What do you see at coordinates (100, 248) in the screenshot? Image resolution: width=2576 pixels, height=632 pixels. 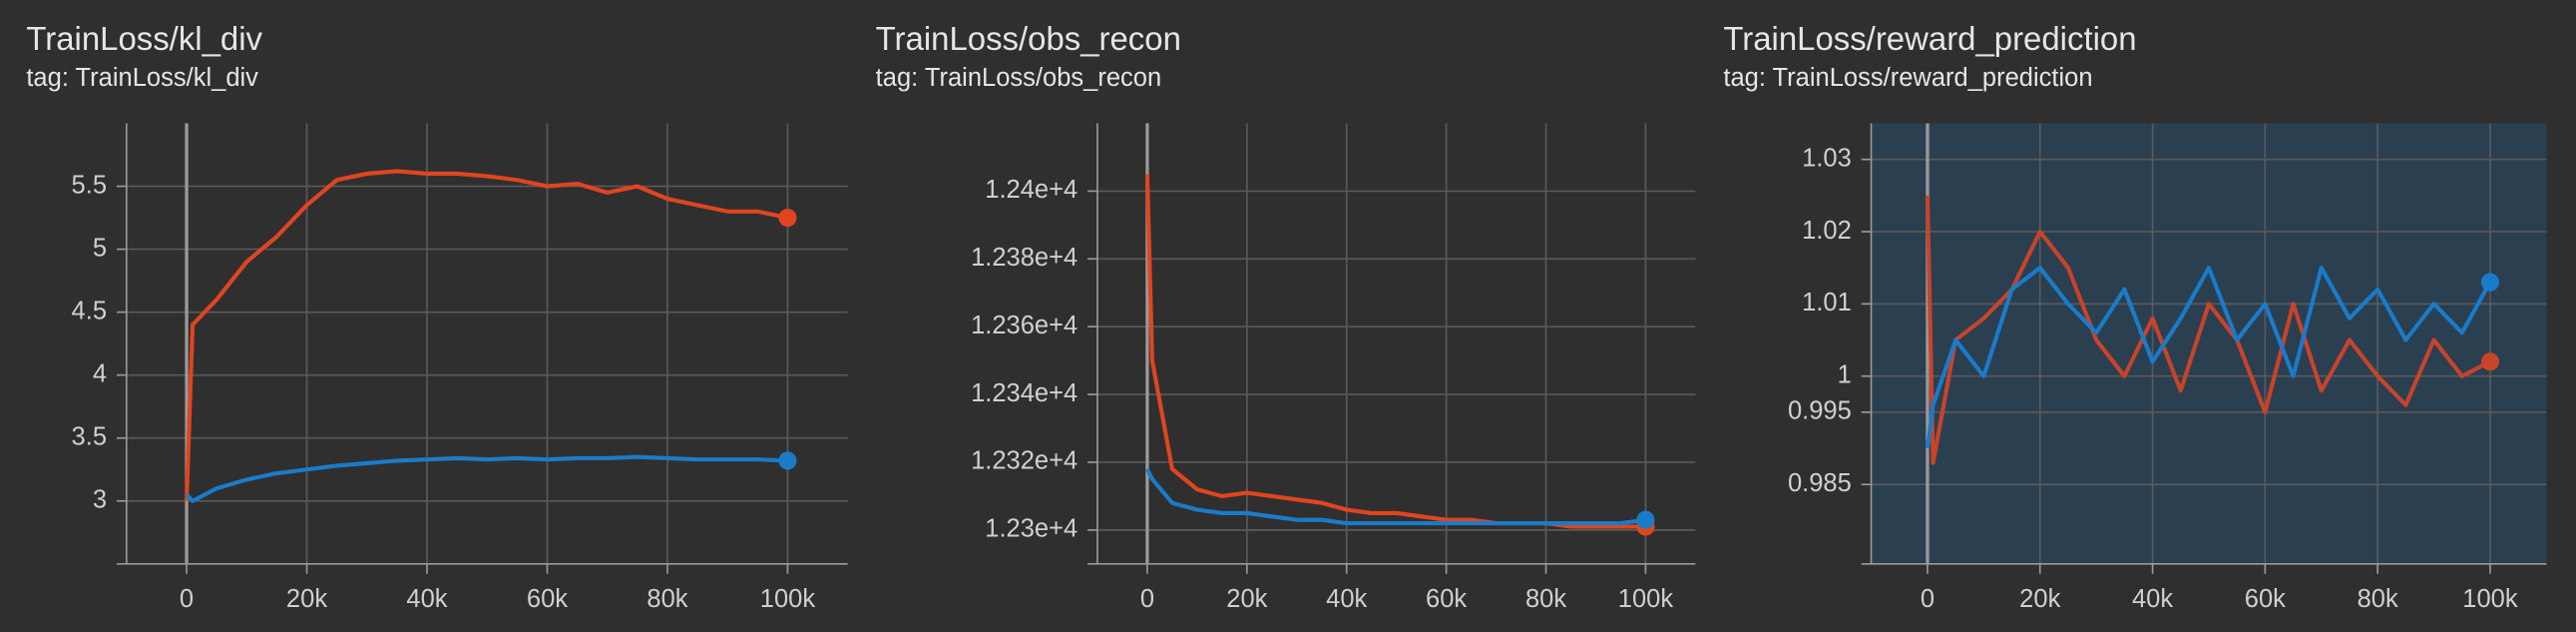 I see `y-tick-label: 5` at bounding box center [100, 248].